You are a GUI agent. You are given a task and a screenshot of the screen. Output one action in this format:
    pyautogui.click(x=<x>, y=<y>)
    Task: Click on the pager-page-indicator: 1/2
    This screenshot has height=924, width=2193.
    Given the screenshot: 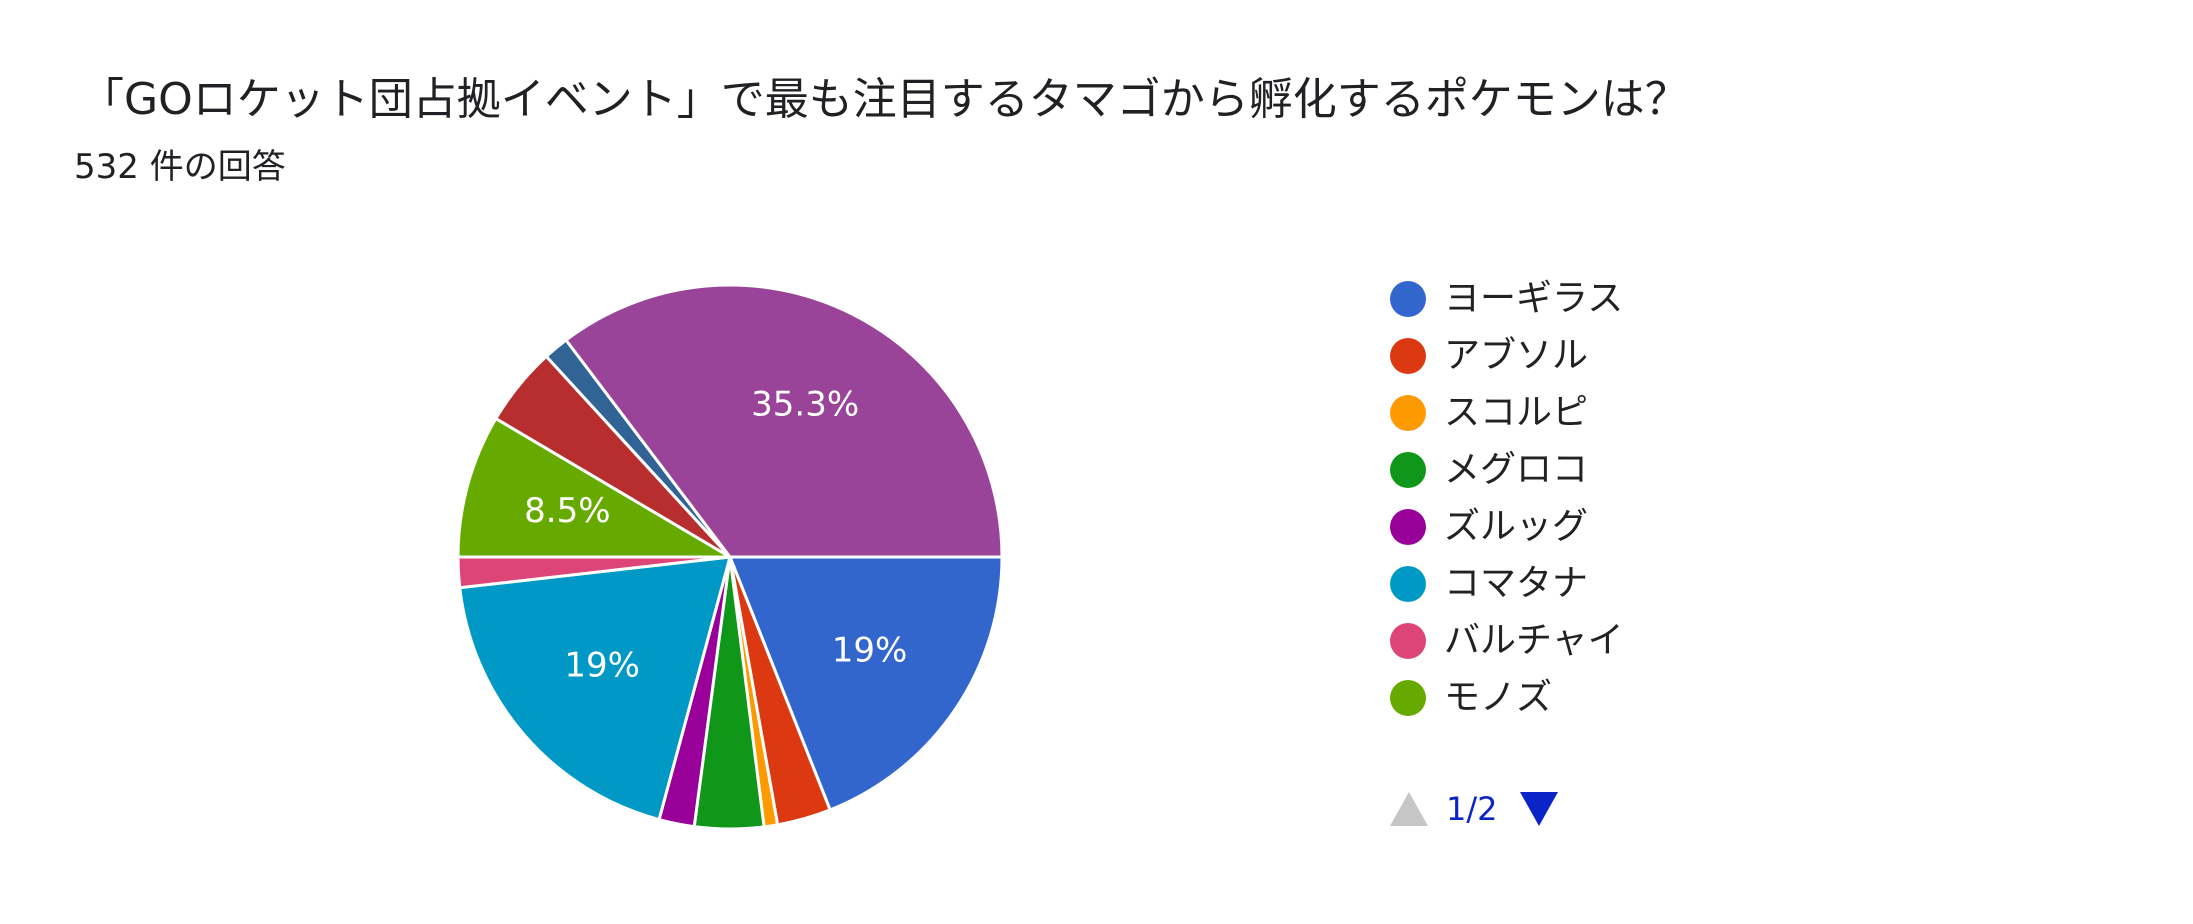 What is the action you would take?
    pyautogui.click(x=1472, y=809)
    